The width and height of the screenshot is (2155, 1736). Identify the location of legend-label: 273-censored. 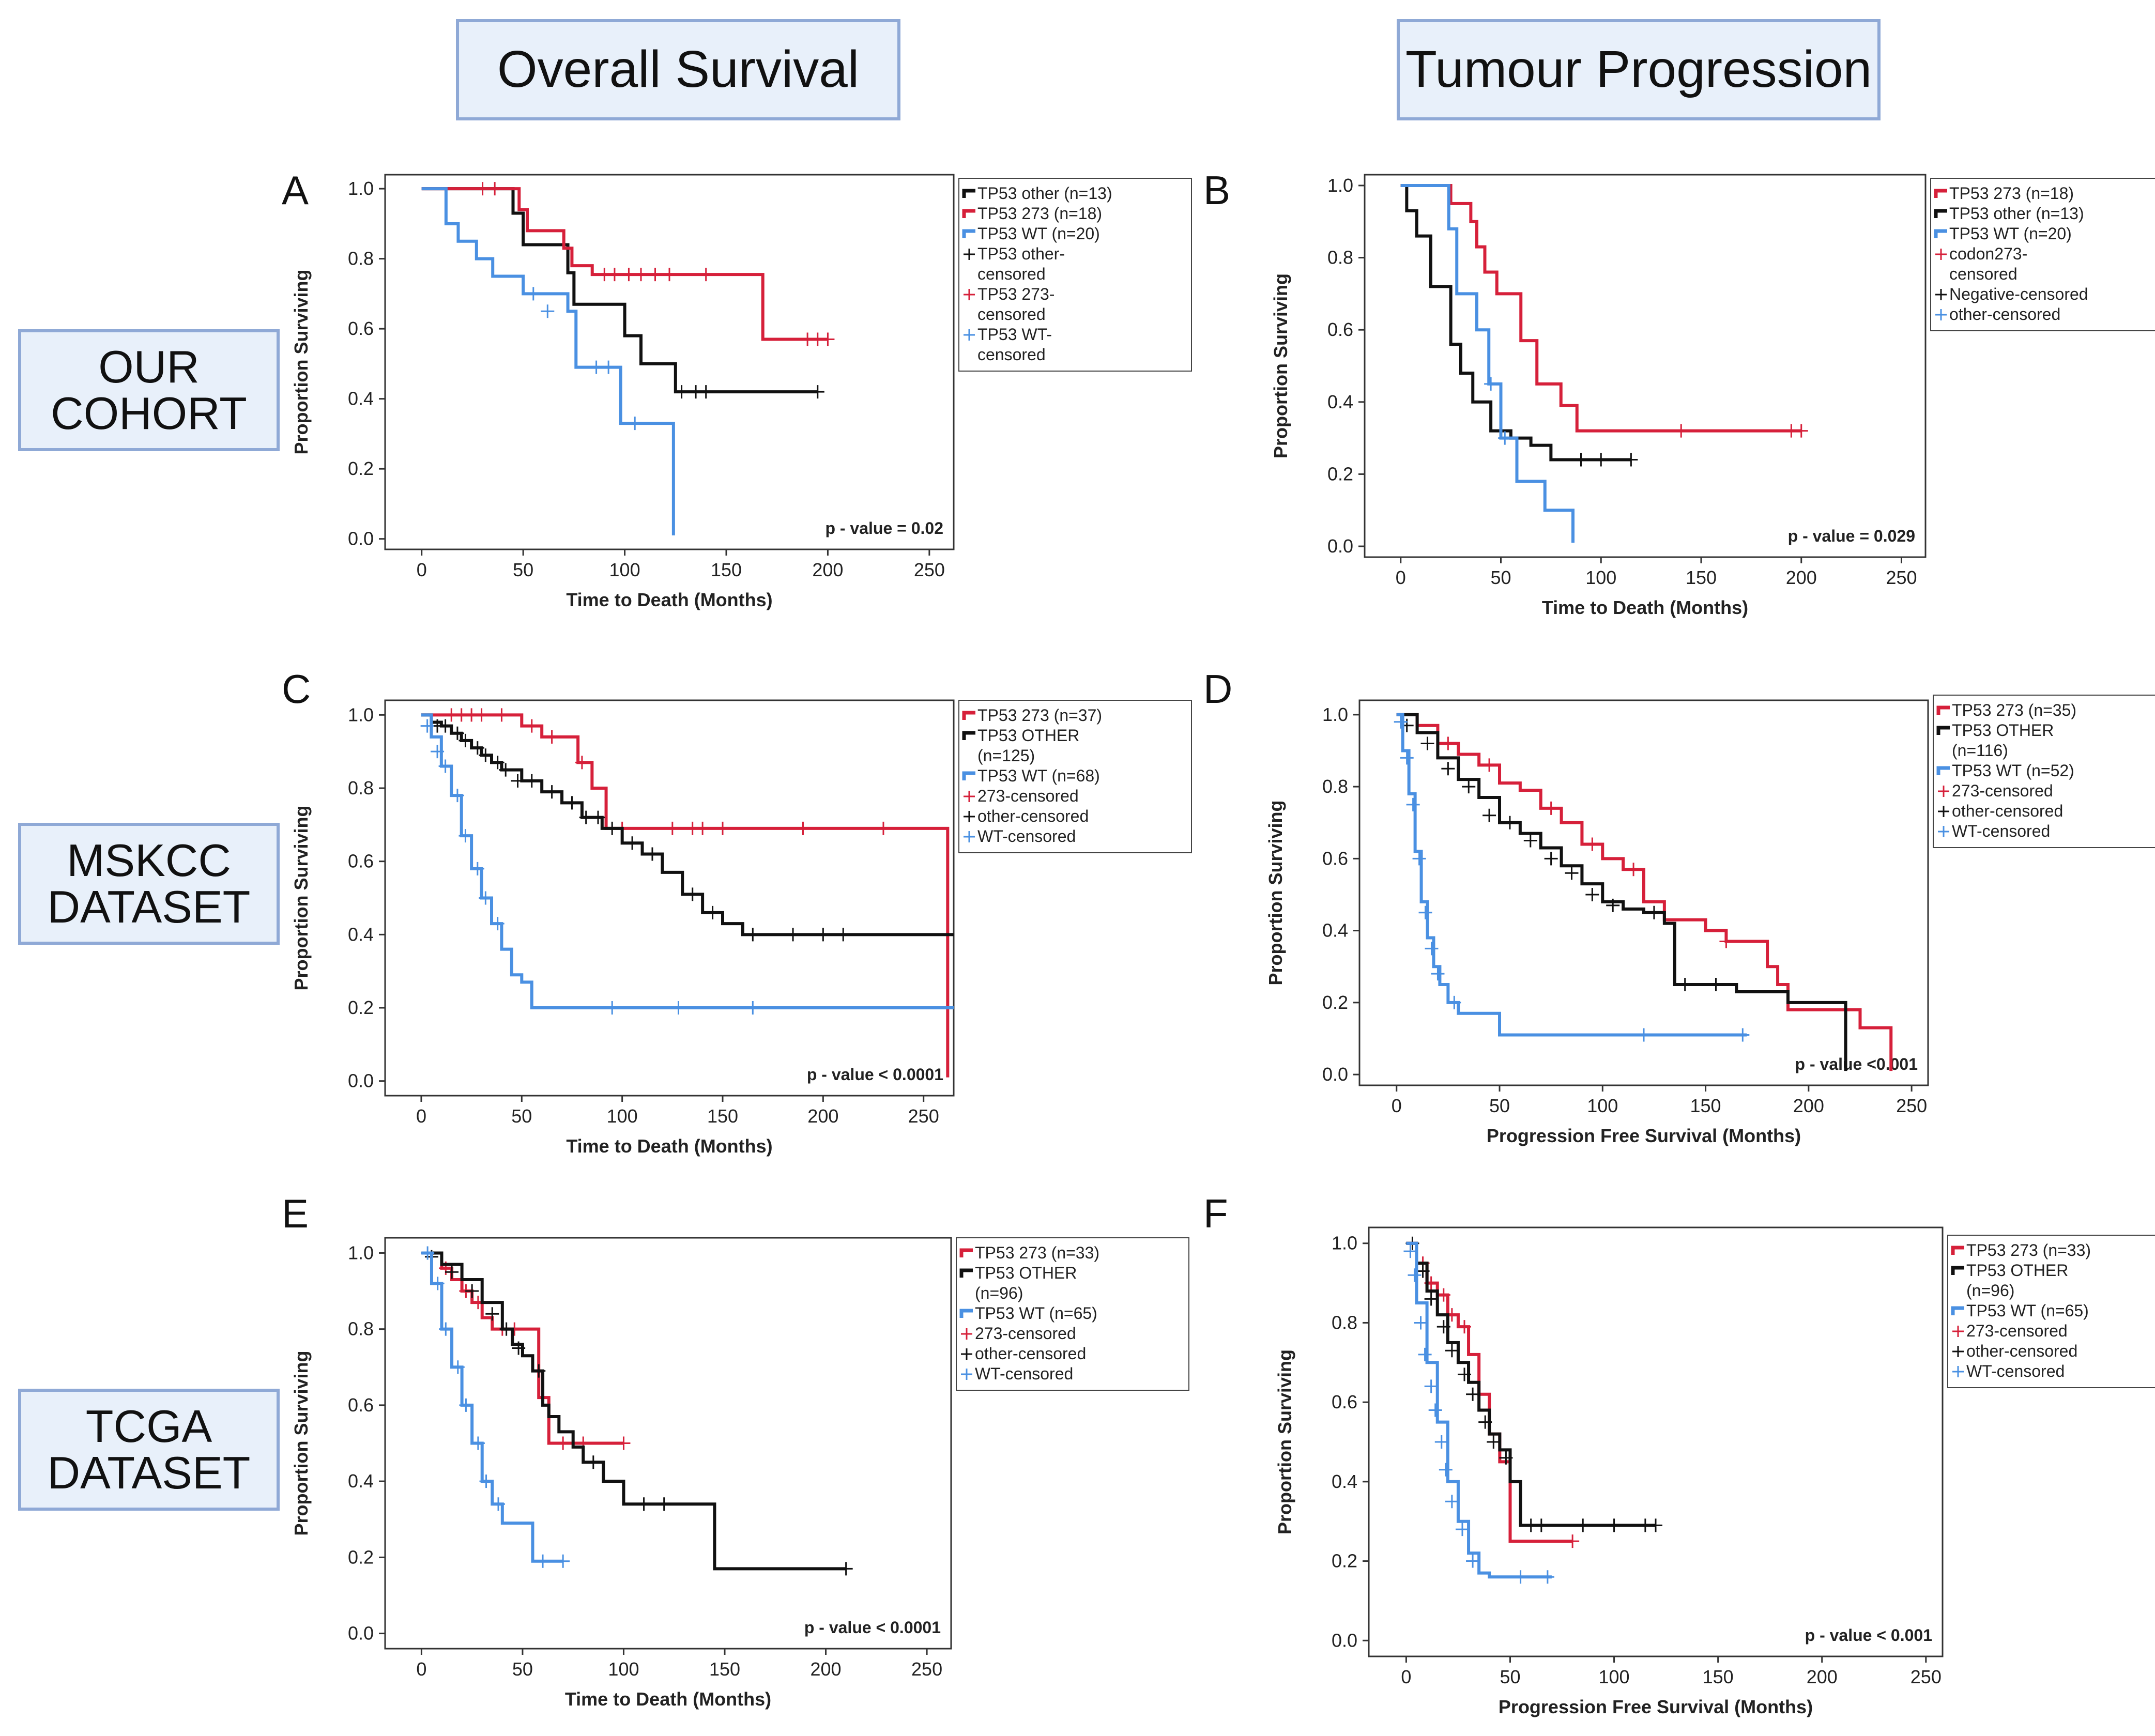
(1028, 796).